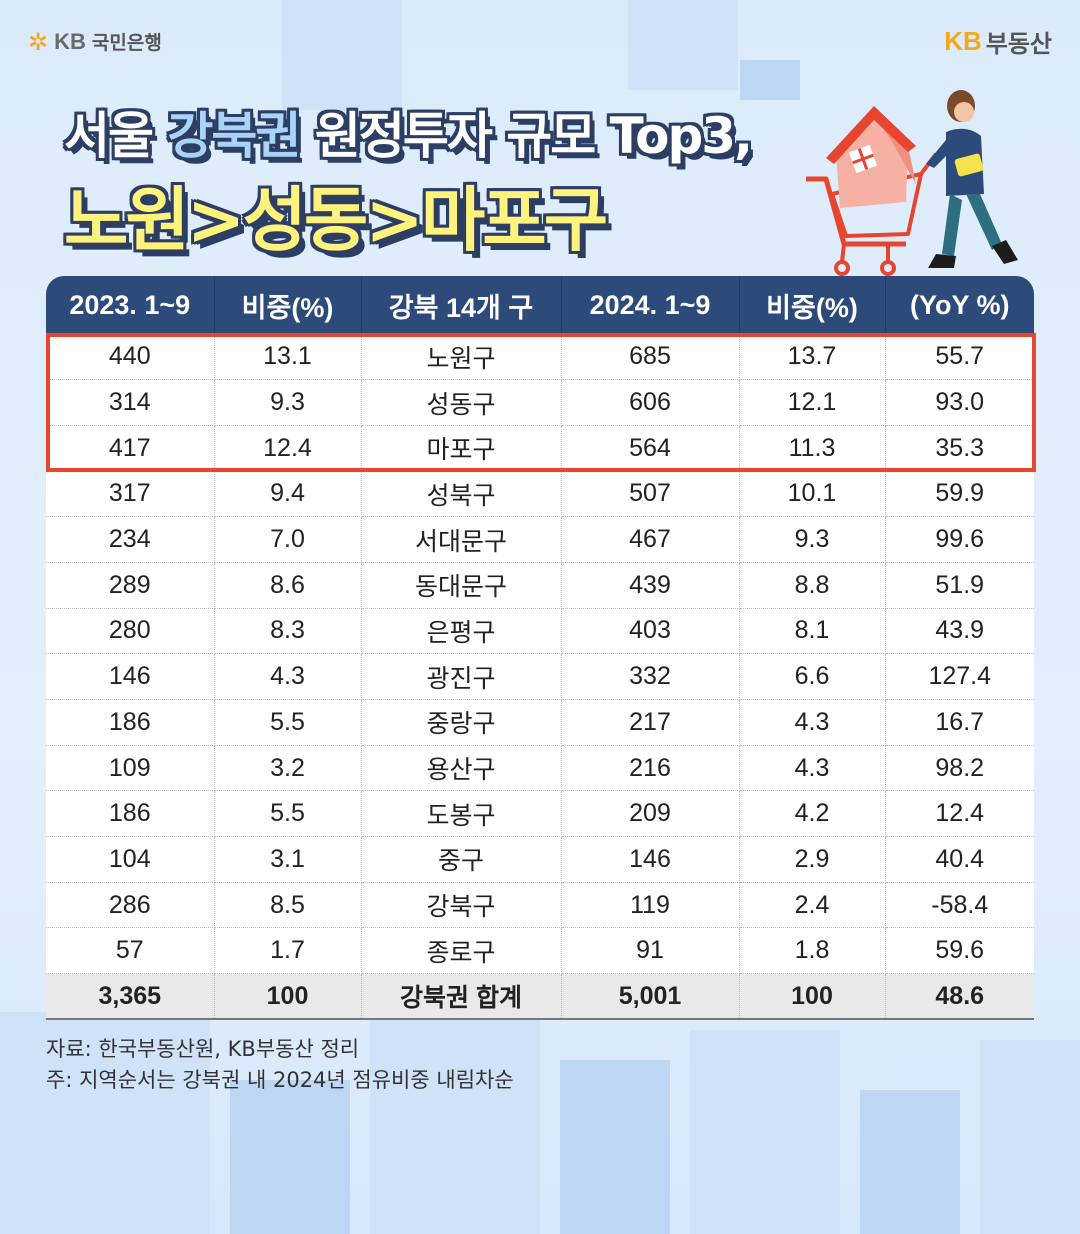 The height and width of the screenshot is (1234, 1080). I want to click on total-cell: 강북권 합계, so click(461, 997).